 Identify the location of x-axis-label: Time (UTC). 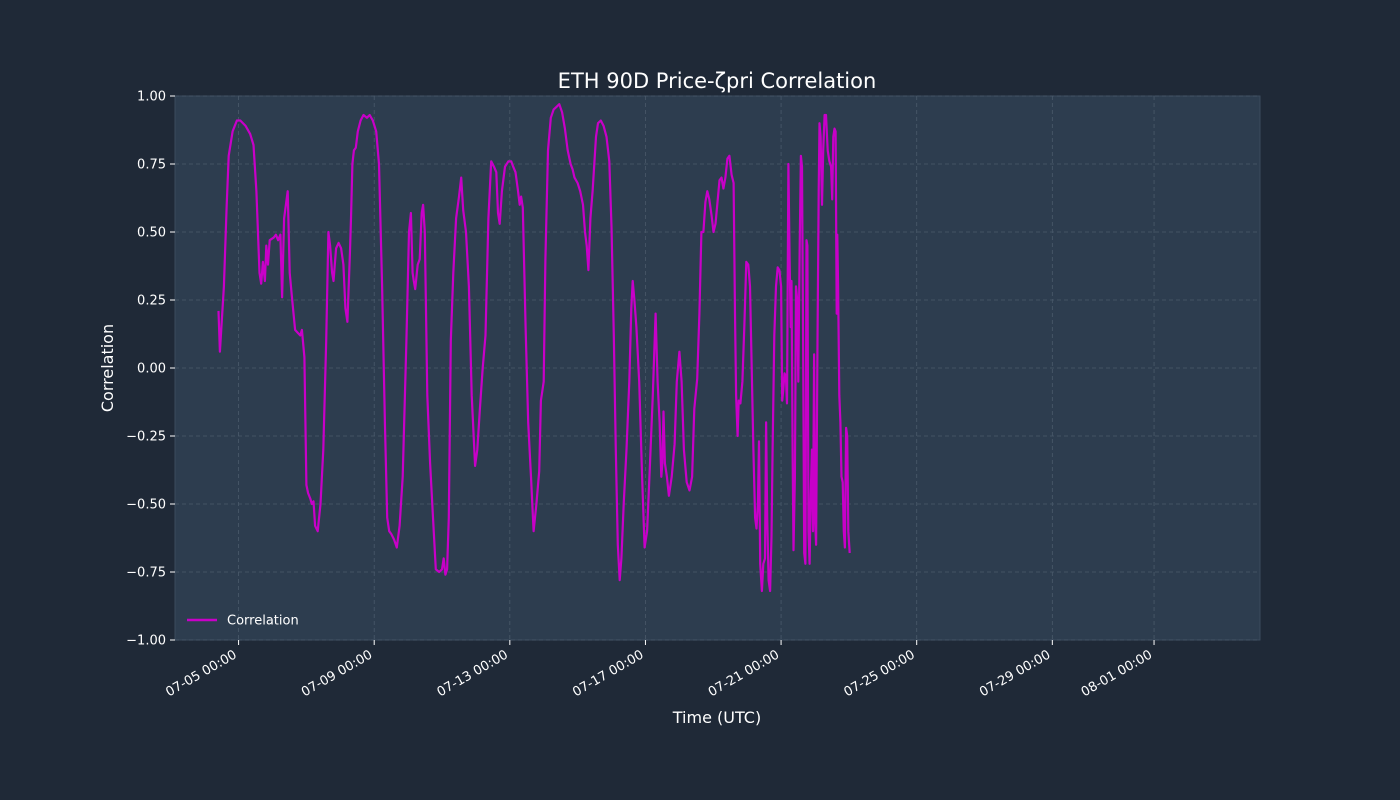
(716, 717).